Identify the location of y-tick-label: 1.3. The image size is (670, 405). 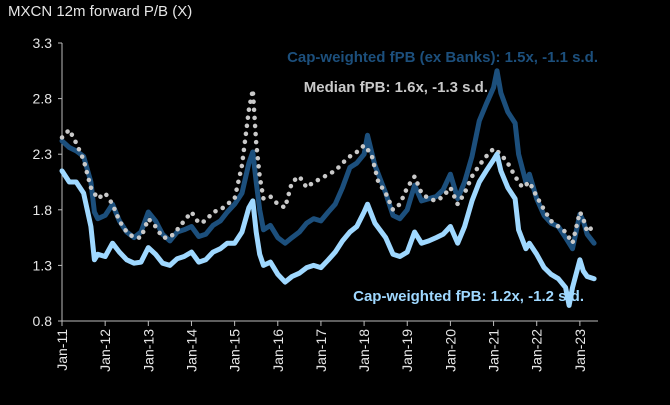
(43, 265).